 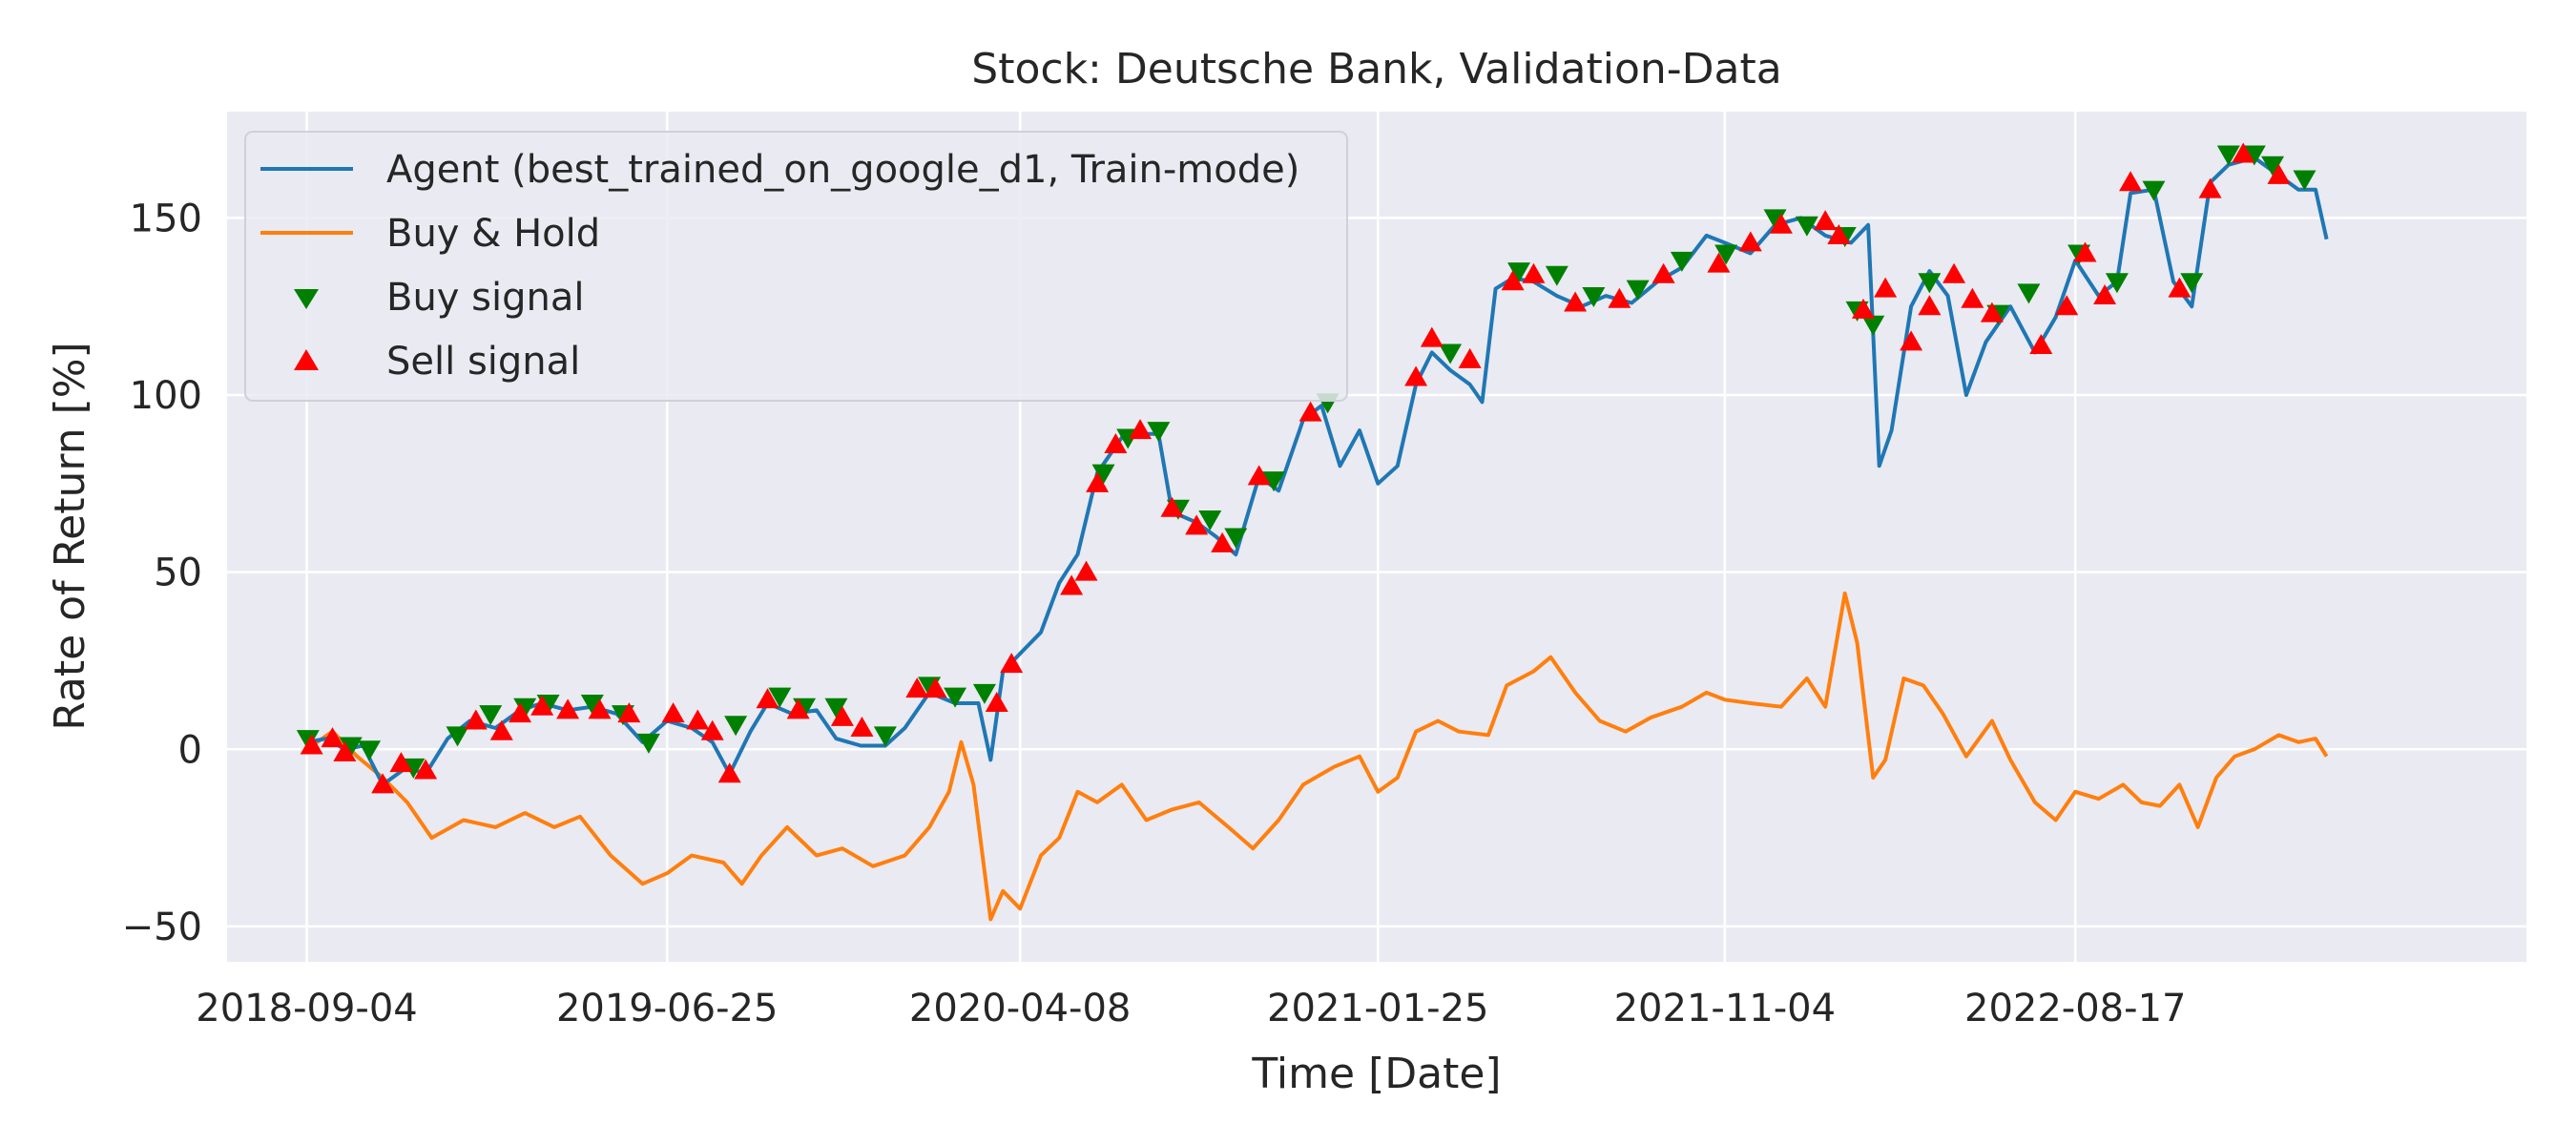 I want to click on y-tick-label: 100, so click(x=166, y=396).